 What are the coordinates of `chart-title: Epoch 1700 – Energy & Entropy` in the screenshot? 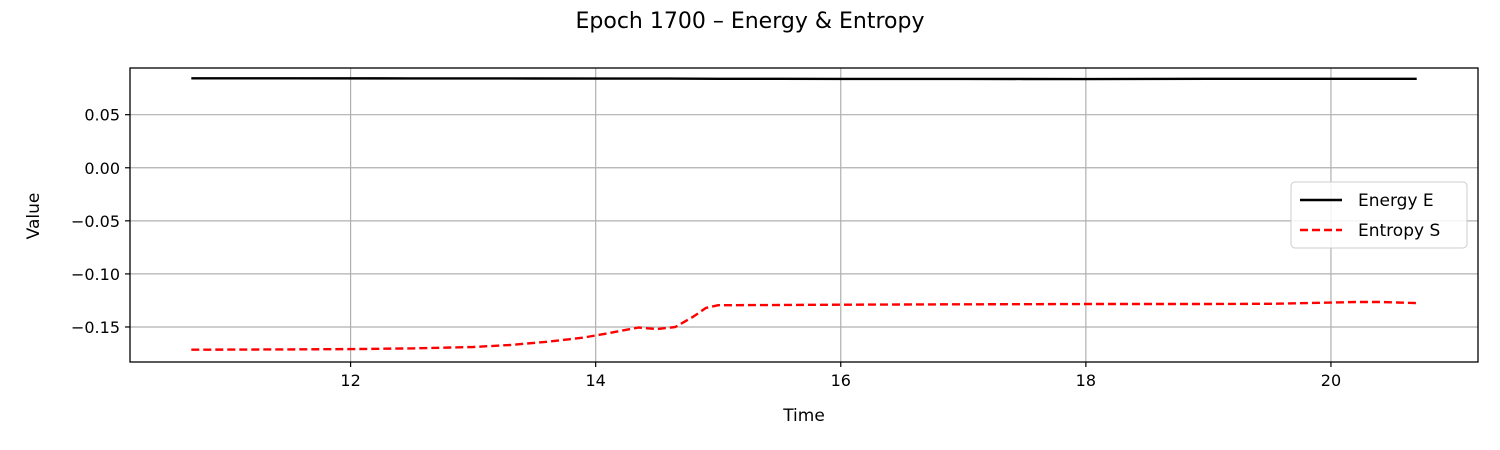 It's located at (750, 21).